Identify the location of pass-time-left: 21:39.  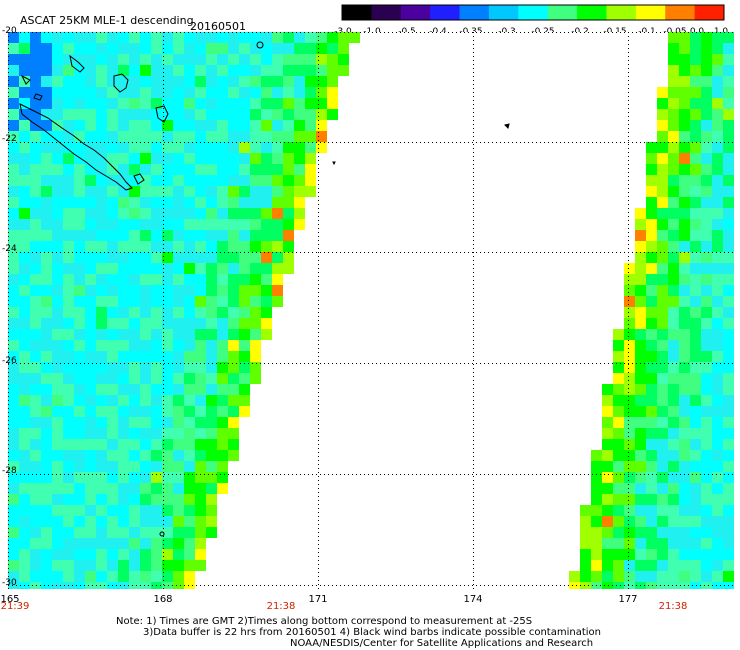
(15, 606).